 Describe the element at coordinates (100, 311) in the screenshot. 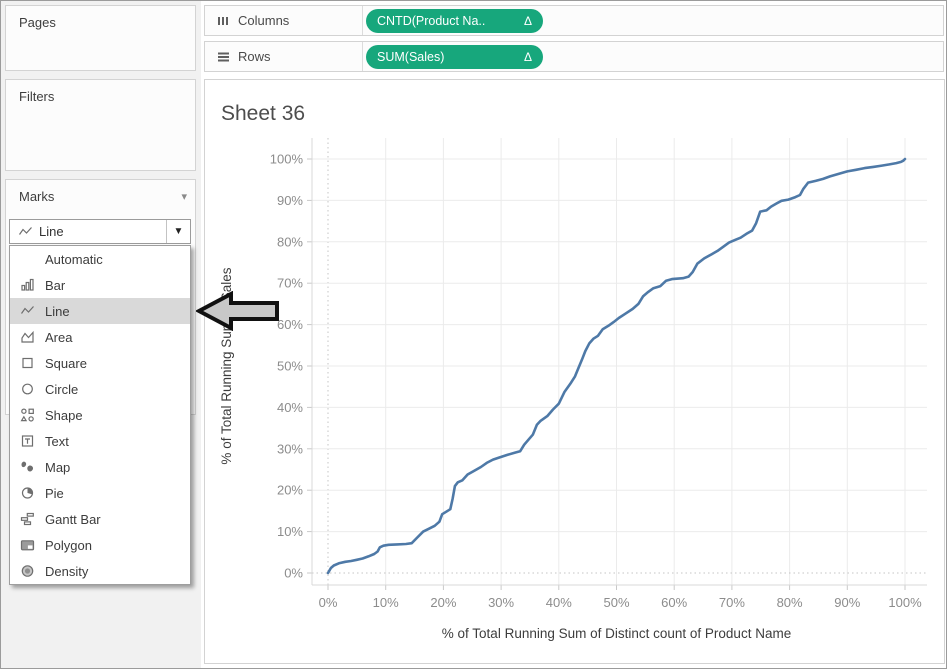

I see `menu-item-line: Line` at that location.